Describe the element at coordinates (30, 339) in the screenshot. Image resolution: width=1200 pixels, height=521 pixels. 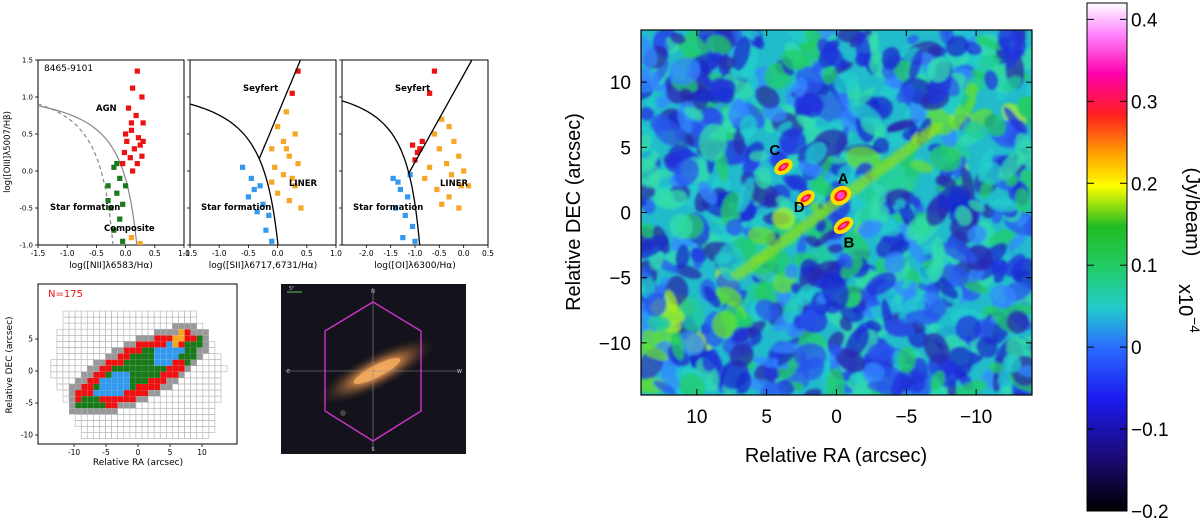
I see `y-tick-label: 5` at that location.